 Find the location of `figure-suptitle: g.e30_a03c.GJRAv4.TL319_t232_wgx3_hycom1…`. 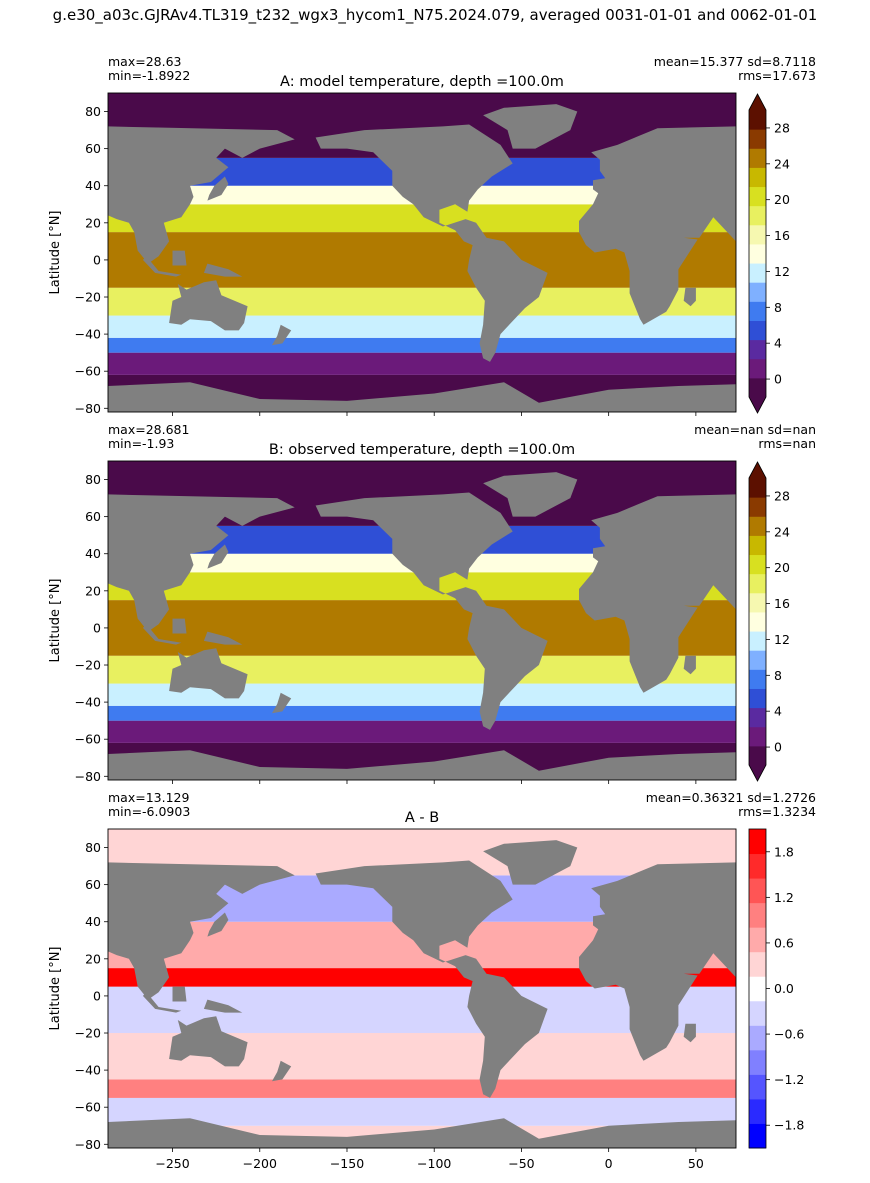

figure-suptitle: g.e30_a03c.GJRAv4.TL319_t232_wgx3_hycom1… is located at coordinates (435, 15).